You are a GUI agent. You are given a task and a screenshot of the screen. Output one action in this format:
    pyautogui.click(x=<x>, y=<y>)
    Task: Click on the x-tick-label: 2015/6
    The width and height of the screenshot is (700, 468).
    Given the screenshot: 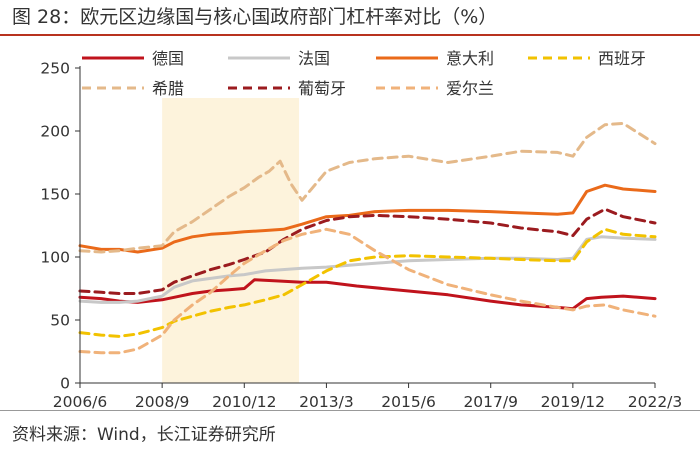 What is the action you would take?
    pyautogui.click(x=408, y=401)
    